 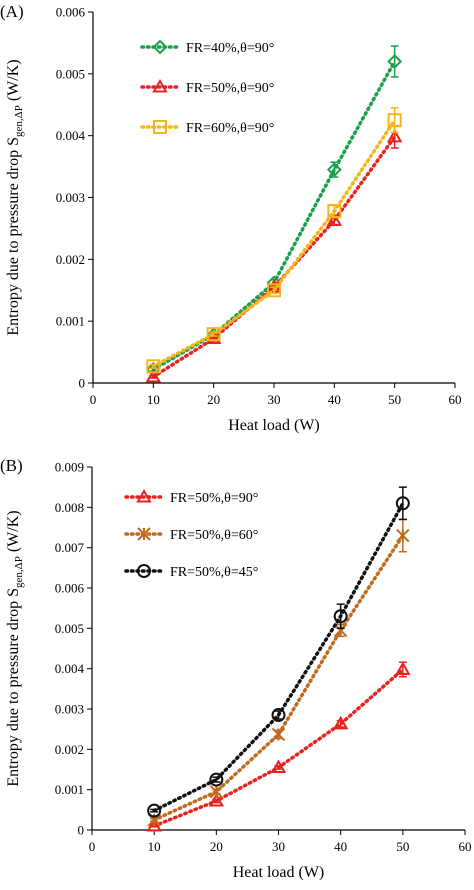 What do you see at coordinates (160, 47) in the screenshot?
I see `data-point-diamond-legend` at bounding box center [160, 47].